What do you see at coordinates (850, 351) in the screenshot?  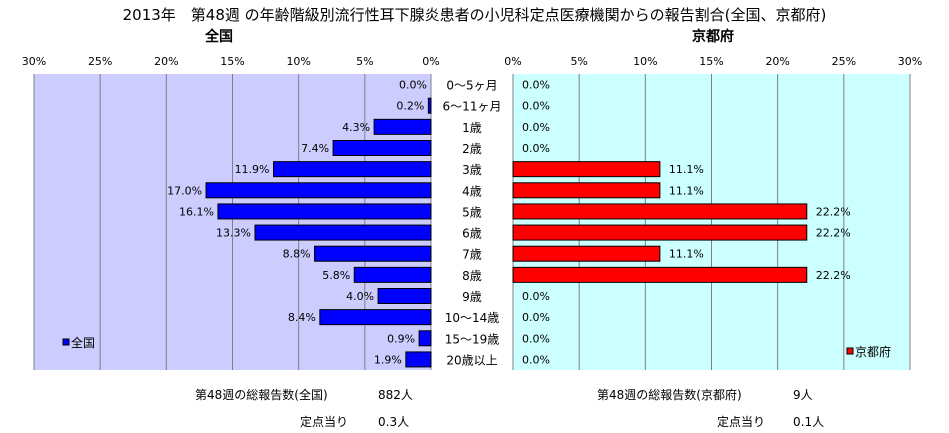 I see `right-legend-swatch` at bounding box center [850, 351].